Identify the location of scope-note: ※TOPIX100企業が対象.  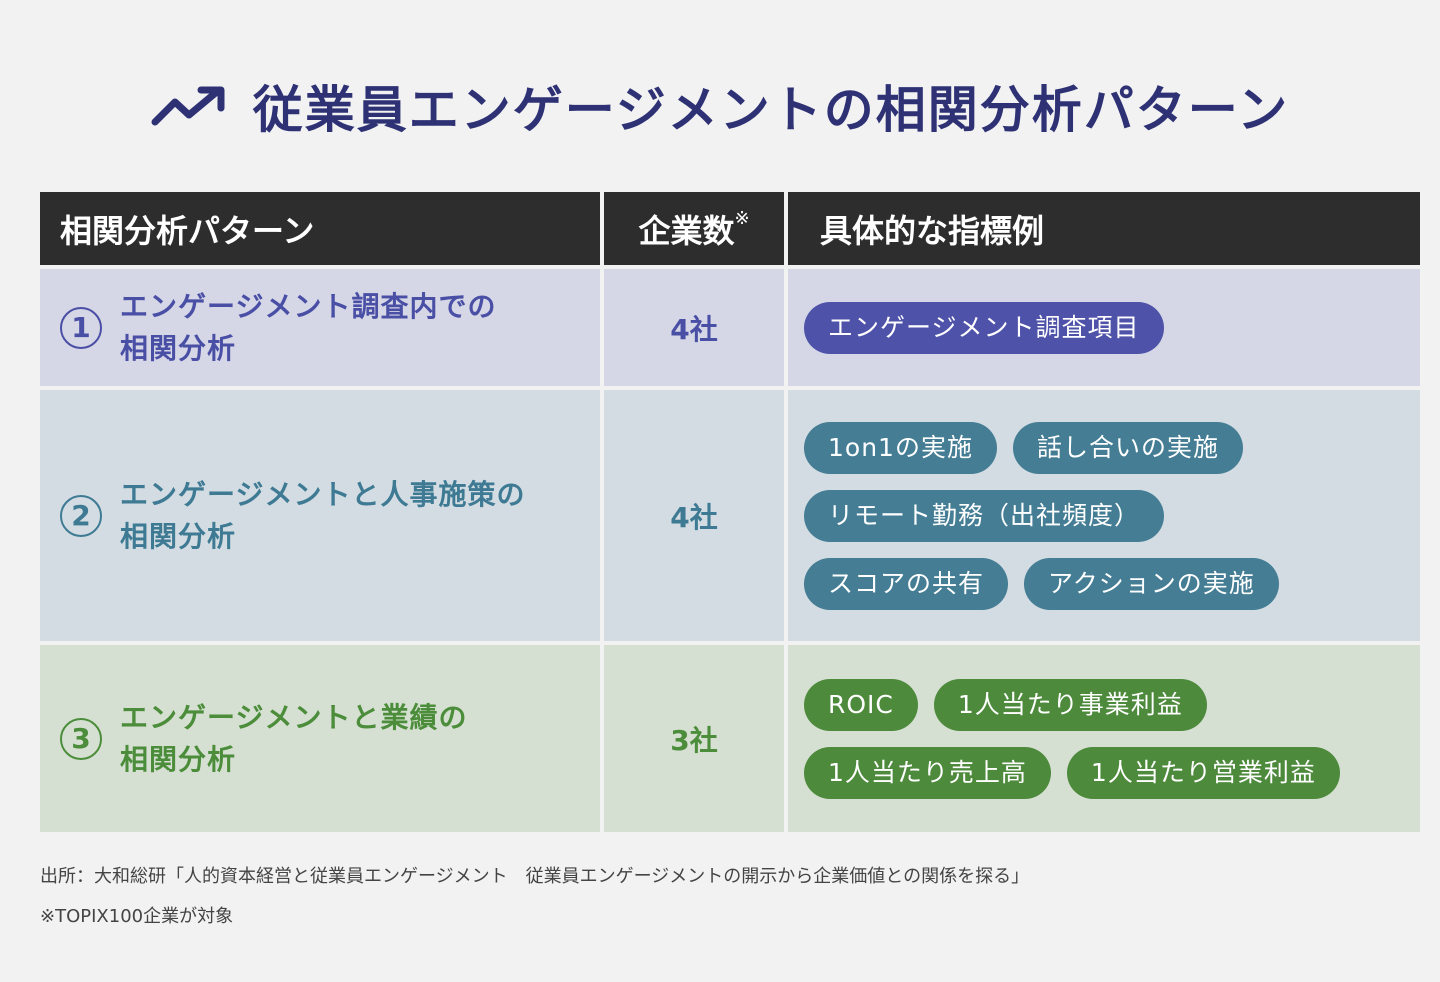
(137, 916).